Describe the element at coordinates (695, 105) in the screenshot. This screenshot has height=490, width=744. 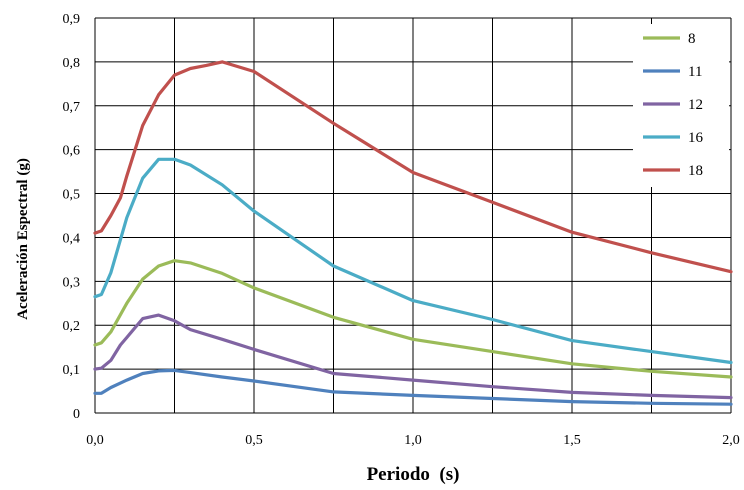
I see `legend-label-12: 12` at that location.